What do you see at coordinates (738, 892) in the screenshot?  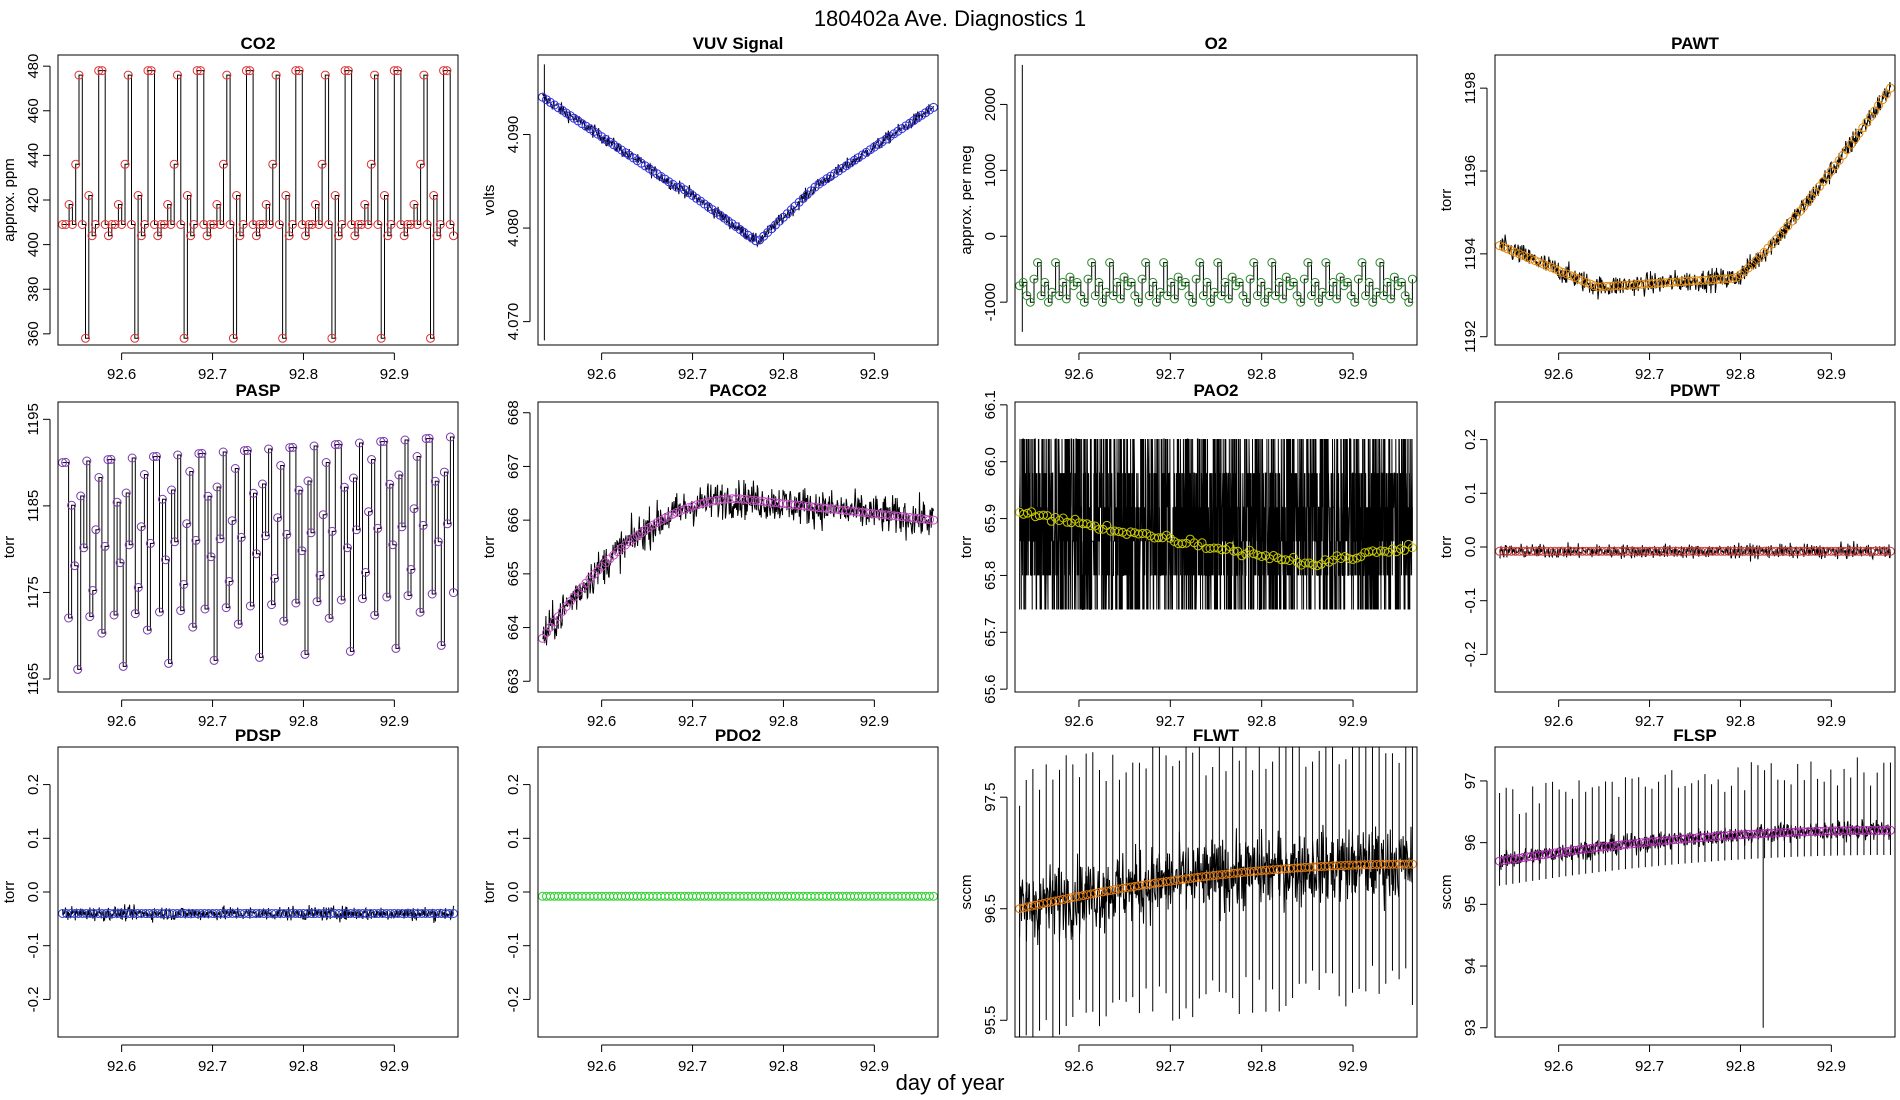 I see `plot-frame` at bounding box center [738, 892].